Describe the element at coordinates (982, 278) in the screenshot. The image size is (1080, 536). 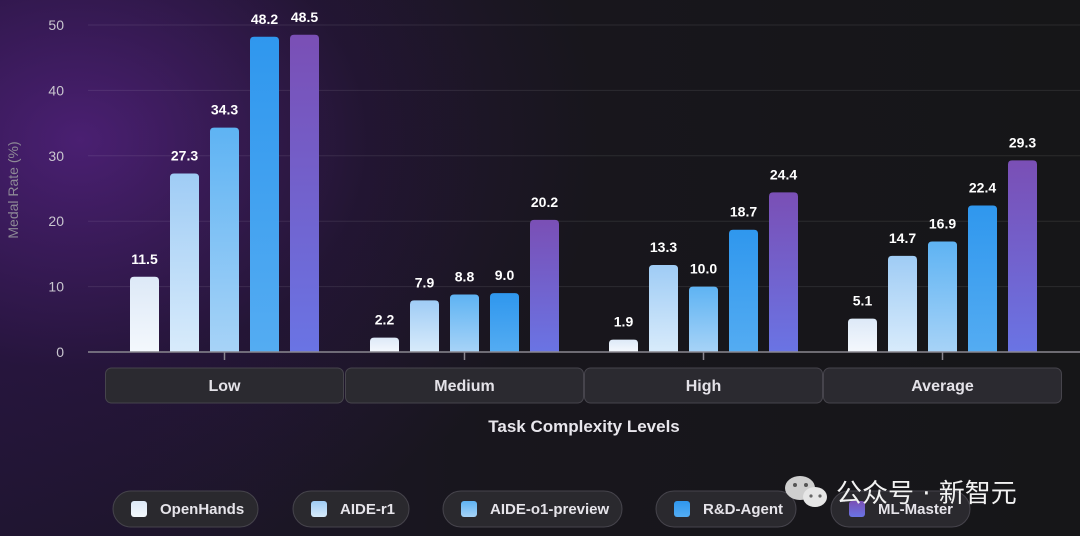
I see `bar-r-d-agent-average` at that location.